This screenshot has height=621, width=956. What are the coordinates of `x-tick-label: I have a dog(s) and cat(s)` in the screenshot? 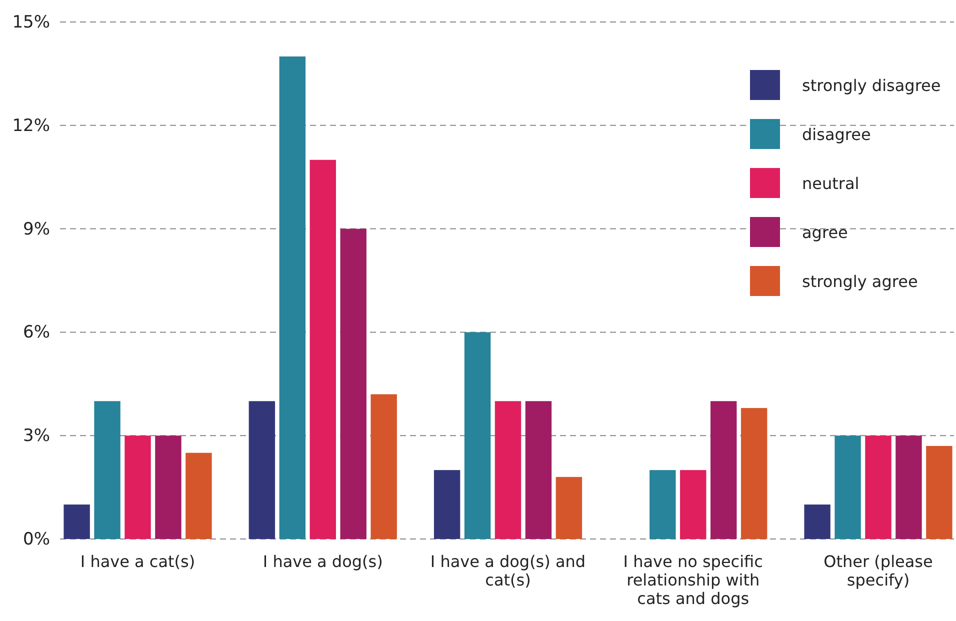 It's located at (508, 571).